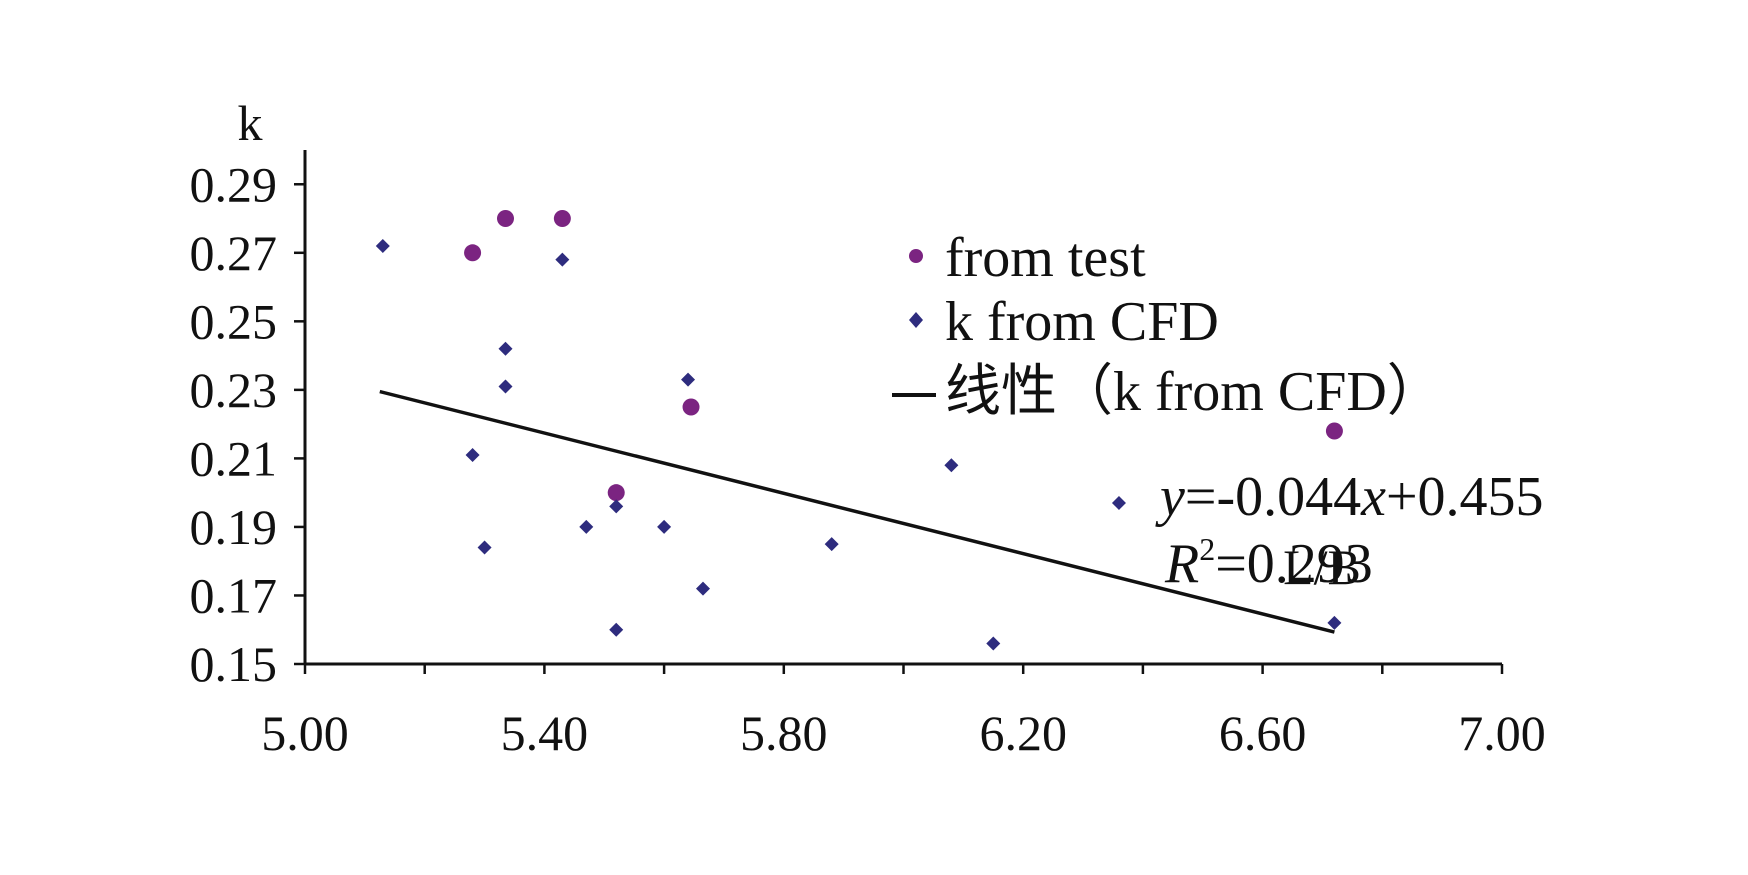 The height and width of the screenshot is (875, 1748). What do you see at coordinates (1349, 530) in the screenshot?
I see `trendline-equation: y=-0.044x+0.455 R2=0.293` at bounding box center [1349, 530].